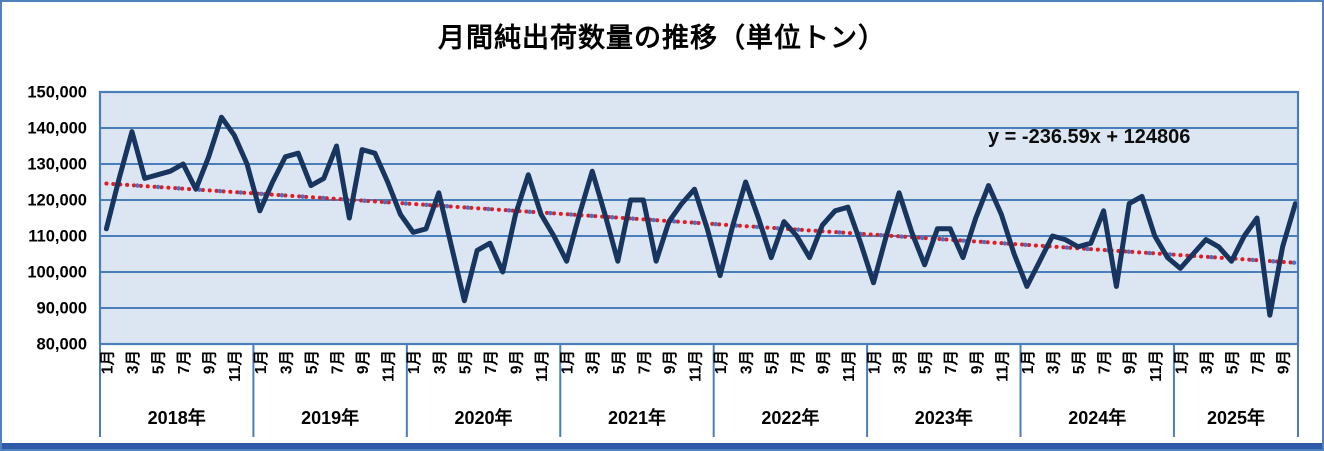 Image resolution: width=1324 pixels, height=451 pixels. What do you see at coordinates (662, 446) in the screenshot?
I see `bottom-edge-bar` at bounding box center [662, 446].